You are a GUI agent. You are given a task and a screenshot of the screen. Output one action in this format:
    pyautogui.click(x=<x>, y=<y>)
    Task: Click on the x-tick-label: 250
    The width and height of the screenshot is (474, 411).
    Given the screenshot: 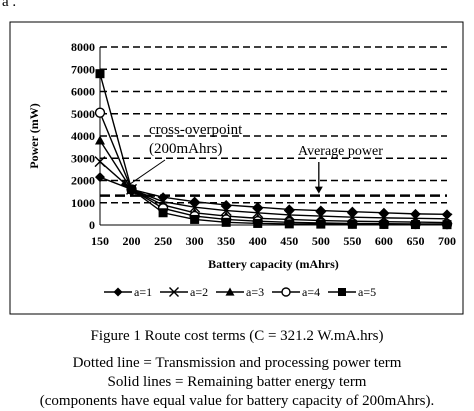 What is the action you would take?
    pyautogui.click(x=163, y=241)
    